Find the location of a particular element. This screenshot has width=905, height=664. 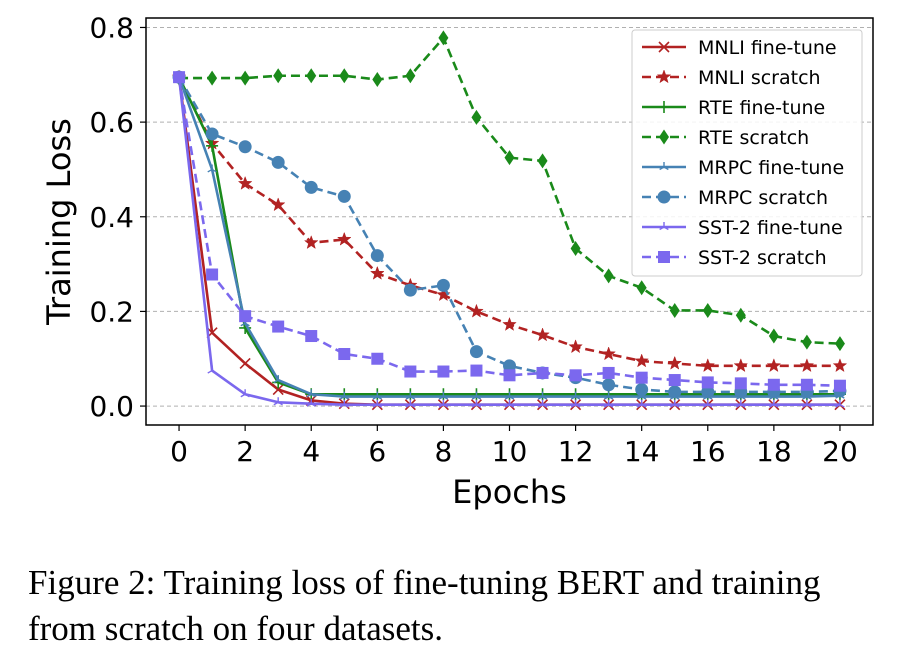

x-tick-label: 0 is located at coordinates (179, 451).